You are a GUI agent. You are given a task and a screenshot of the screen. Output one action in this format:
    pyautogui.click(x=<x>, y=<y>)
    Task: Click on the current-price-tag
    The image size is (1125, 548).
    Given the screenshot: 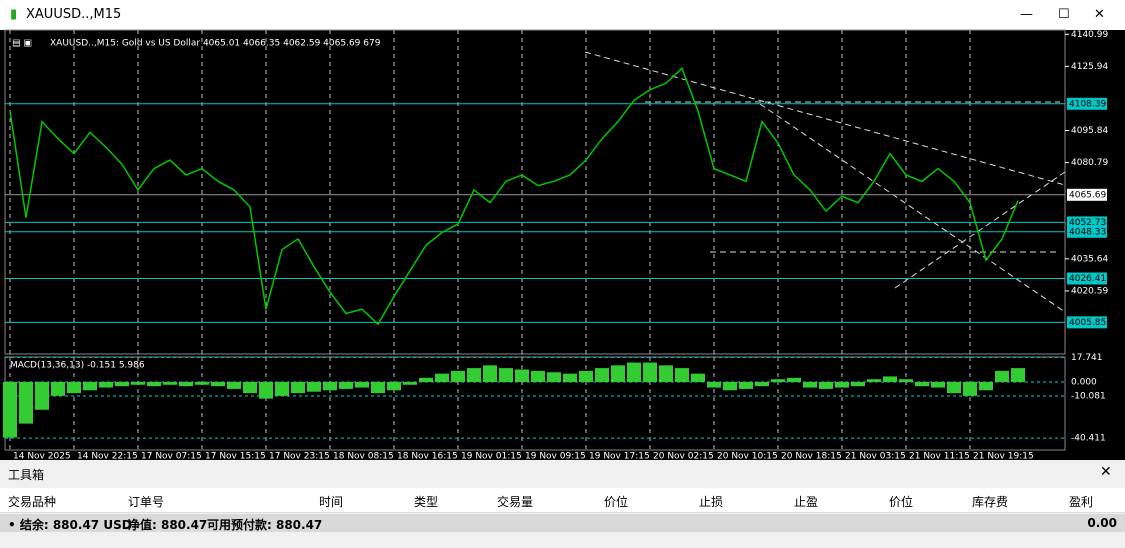 What is the action you would take?
    pyautogui.click(x=1087, y=194)
    